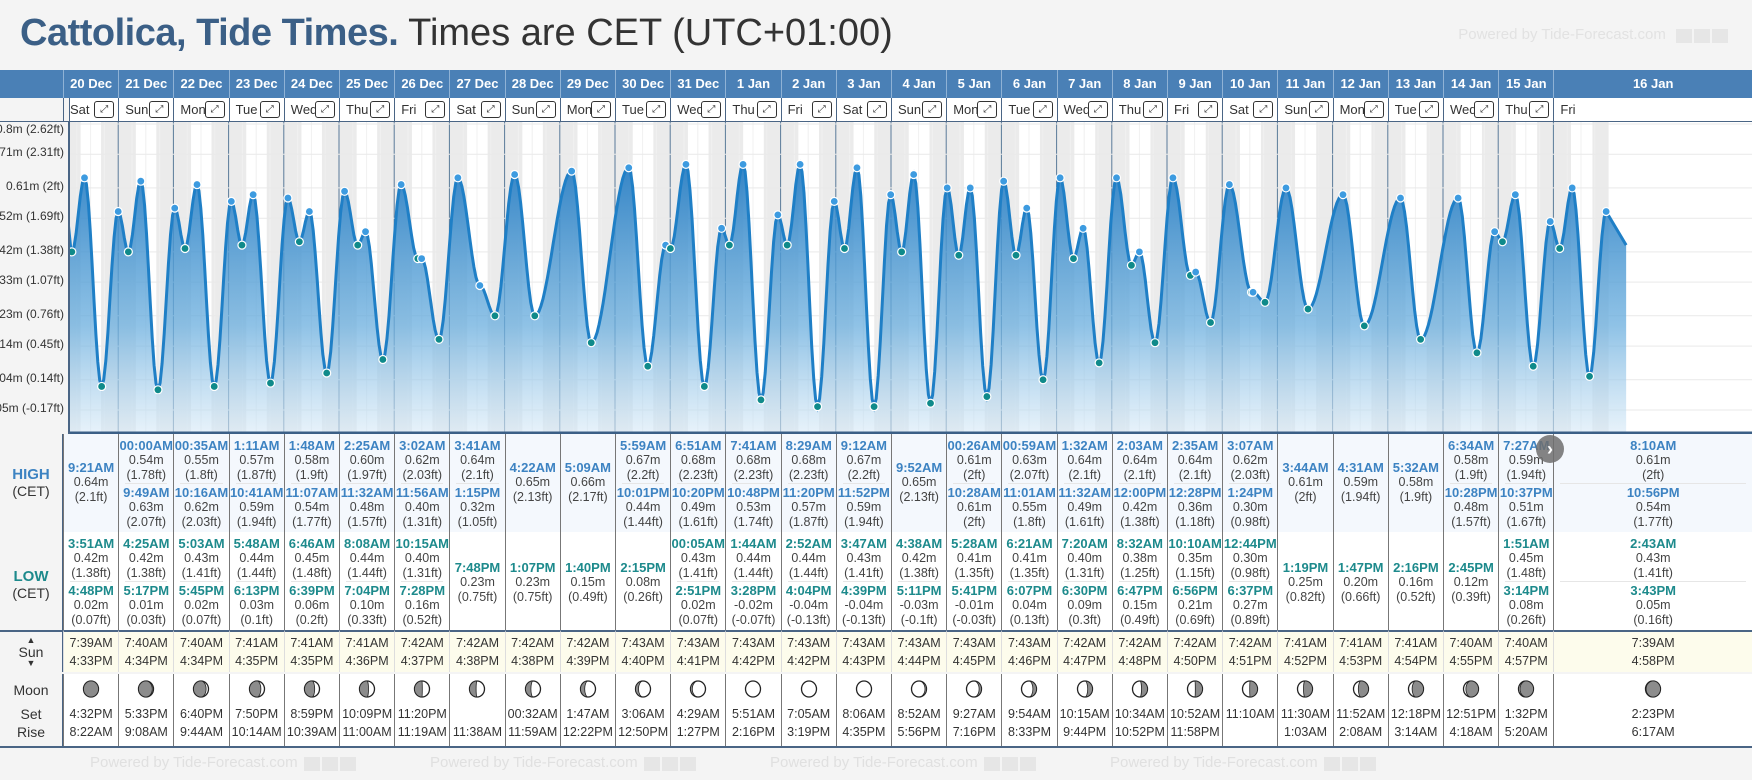  Describe the element at coordinates (1594, 35) in the screenshot. I see `powered-by-link: Powered by Tide-Forecast.com` at that location.